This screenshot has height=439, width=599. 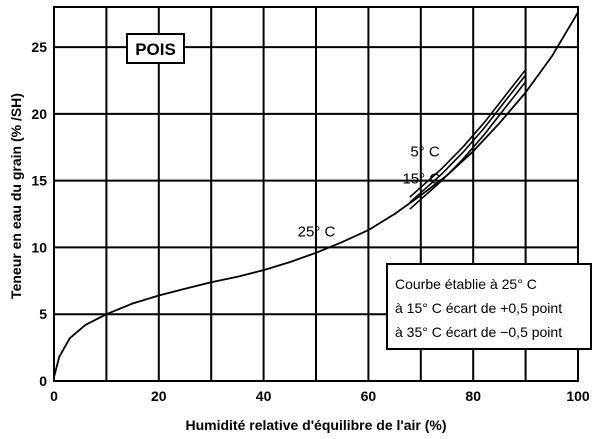 What do you see at coordinates (43, 314) in the screenshot?
I see `y-tick-label-5: 5` at bounding box center [43, 314].